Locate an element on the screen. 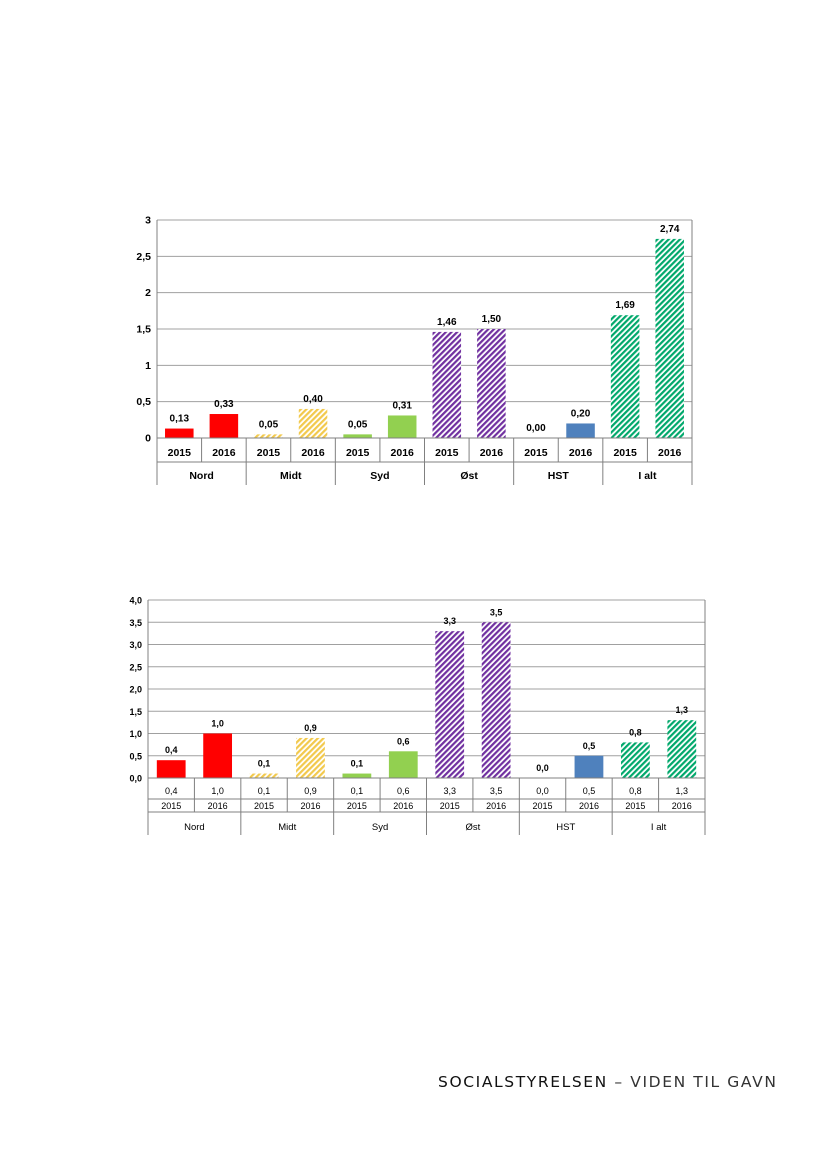 The width and height of the screenshot is (826, 1169). data-label: 0,33 is located at coordinates (224, 404).